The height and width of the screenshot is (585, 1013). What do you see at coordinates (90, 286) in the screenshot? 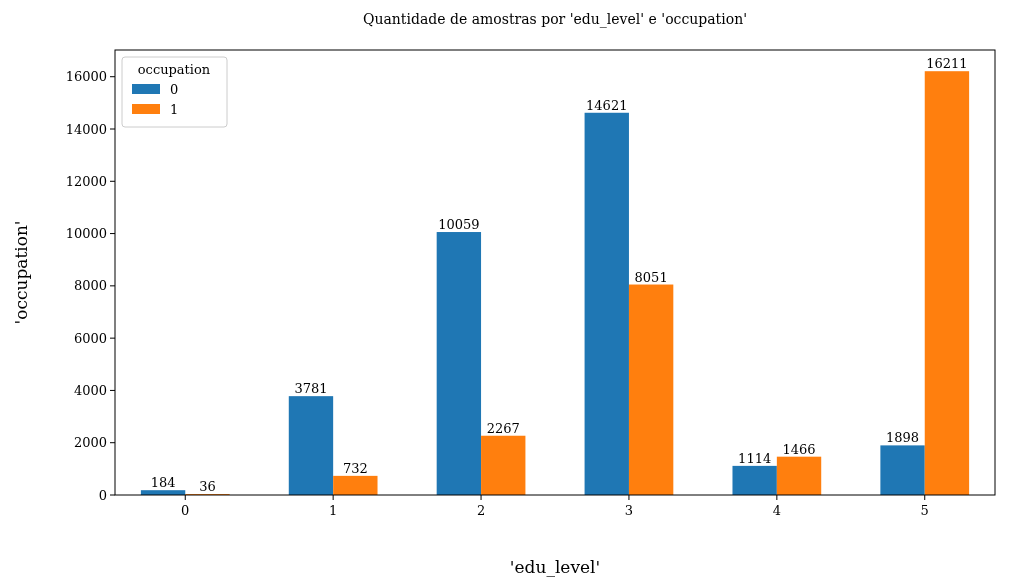
I see `y-tick-label: 8000` at bounding box center [90, 286].